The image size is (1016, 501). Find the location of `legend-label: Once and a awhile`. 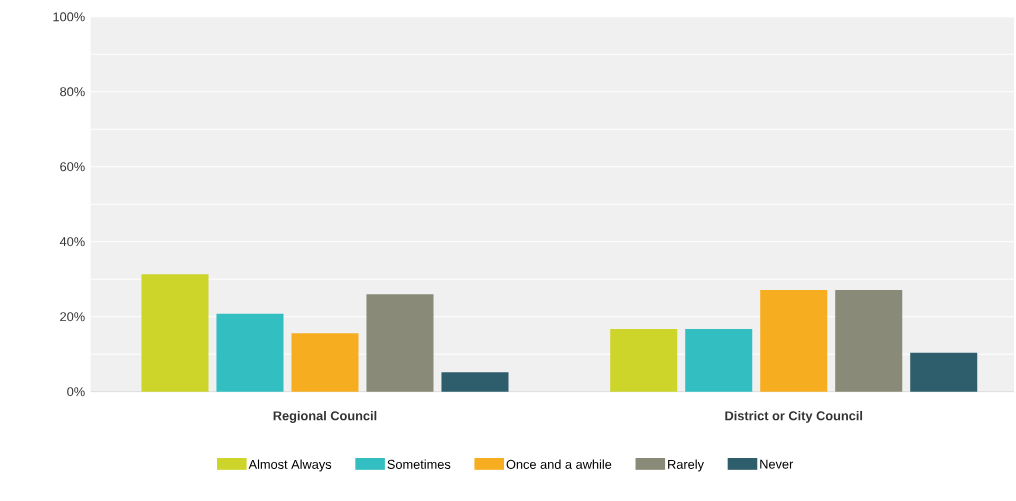

legend-label: Once and a awhile is located at coordinates (559, 464).